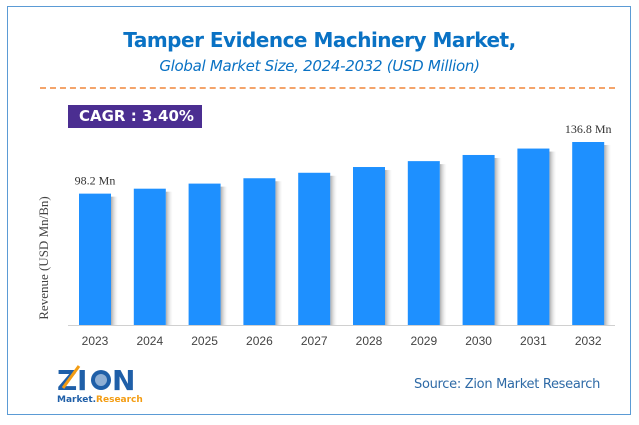  What do you see at coordinates (149, 341) in the screenshot?
I see `x-tick-label: 2024` at bounding box center [149, 341].